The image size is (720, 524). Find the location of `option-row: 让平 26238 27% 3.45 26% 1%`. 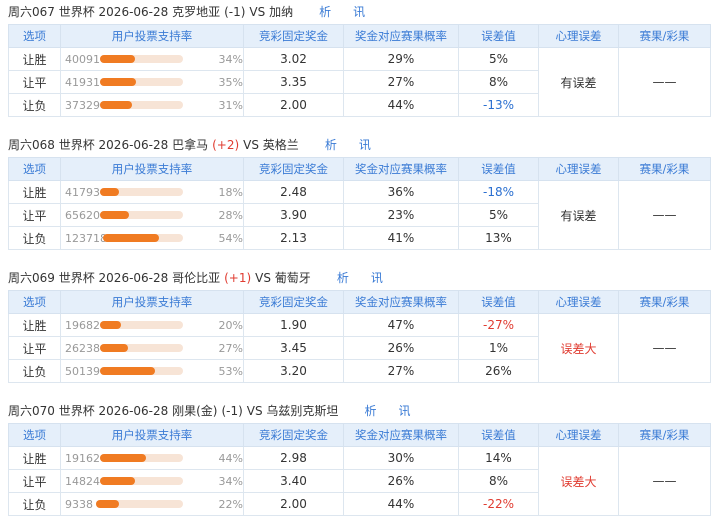

option-row: 让平 26238 27% 3.45 26% 1% is located at coordinates (359, 348).